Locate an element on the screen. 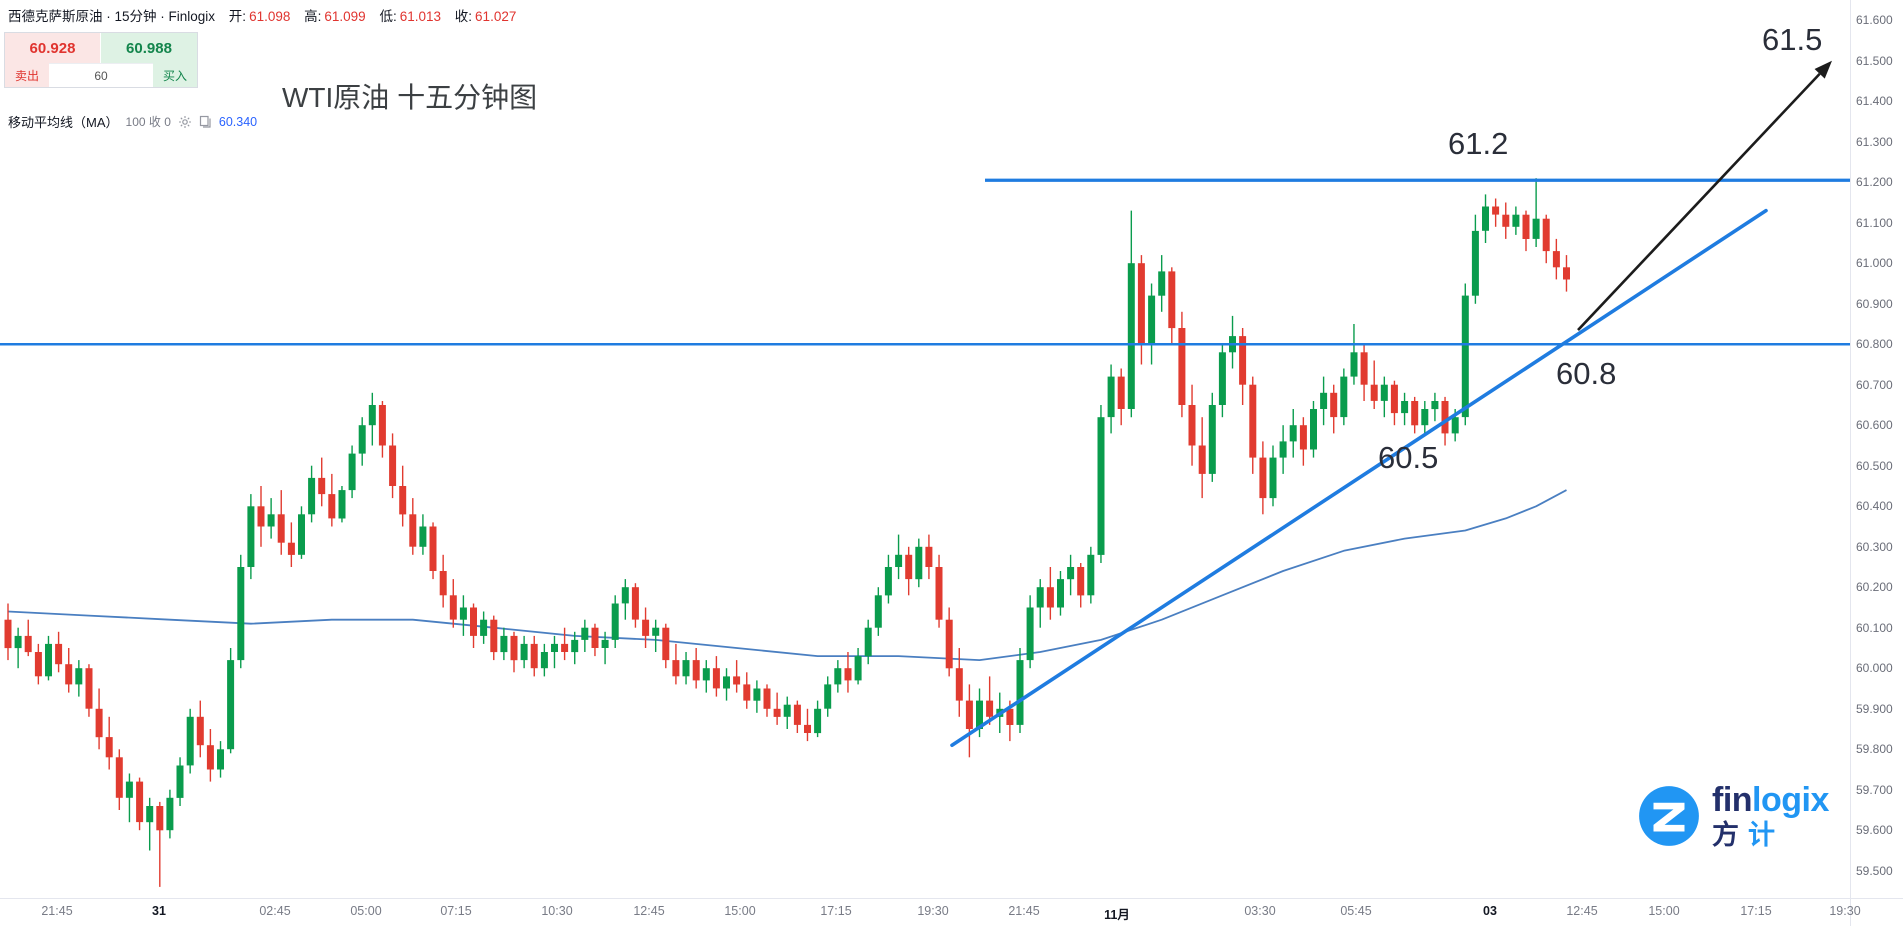  time-tick: 15:00 is located at coordinates (740, 911).